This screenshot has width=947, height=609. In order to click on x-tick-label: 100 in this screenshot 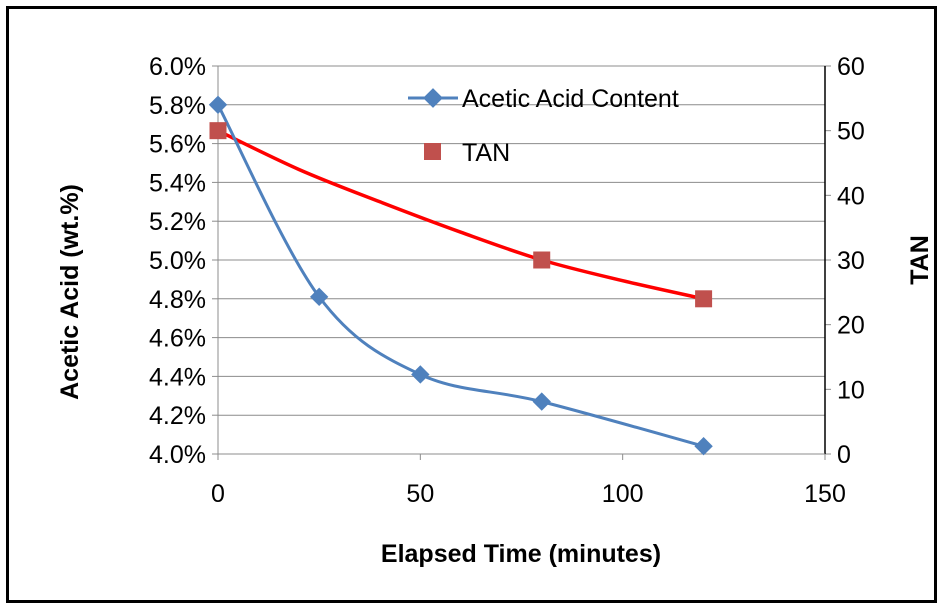, I will do `click(623, 494)`.